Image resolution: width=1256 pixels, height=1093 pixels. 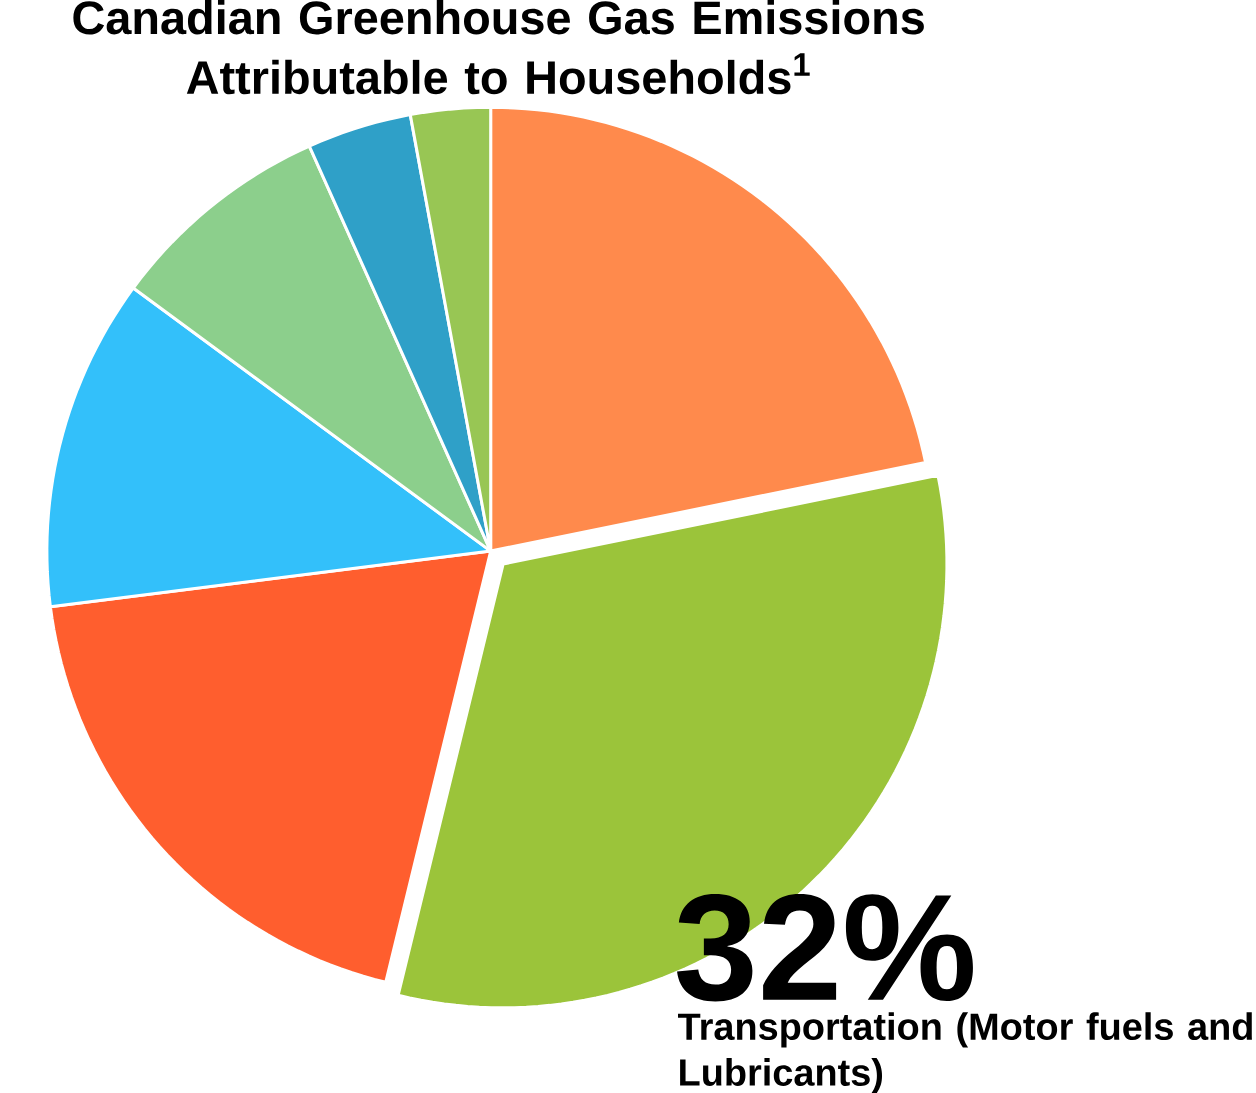 I want to click on data-label: 32%, so click(x=825, y=947).